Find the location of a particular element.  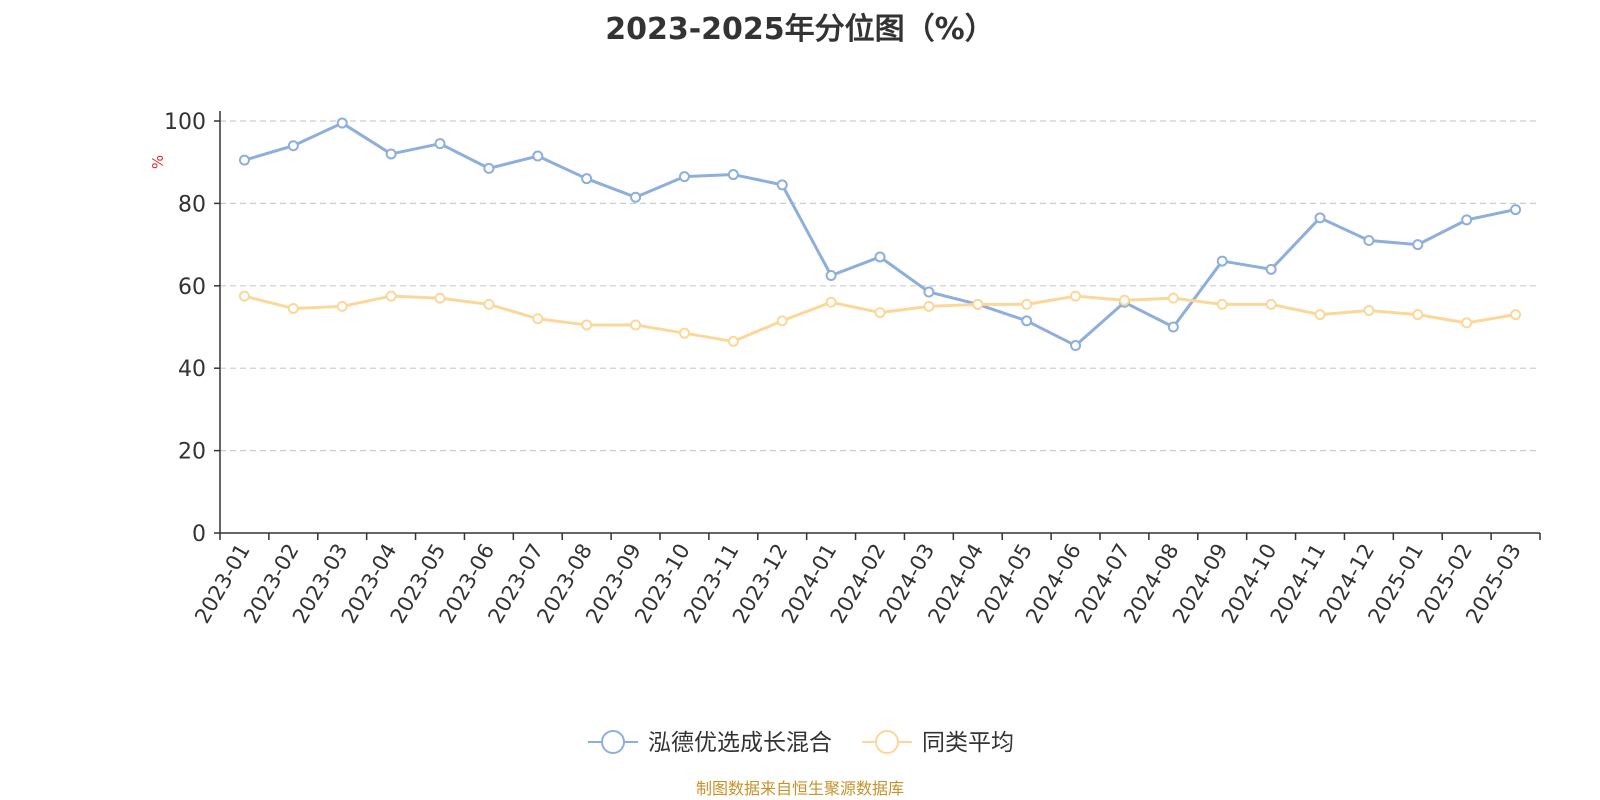

y-tick-label: 0 is located at coordinates (199, 534).